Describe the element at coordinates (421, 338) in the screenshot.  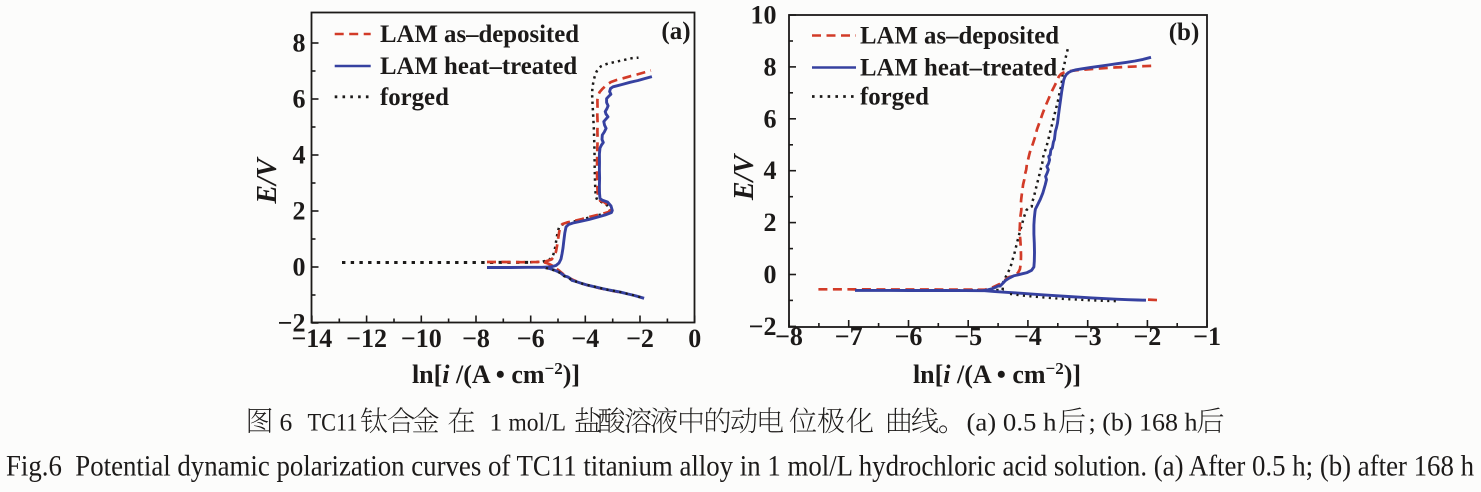
I see `svg-text: −10` at that location.